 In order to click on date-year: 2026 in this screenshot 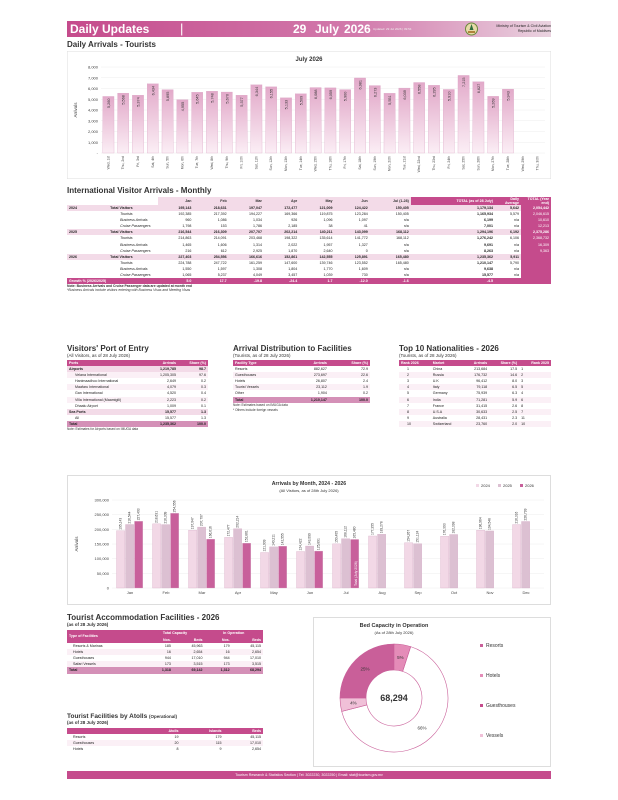, I will do `click(357, 29)`.